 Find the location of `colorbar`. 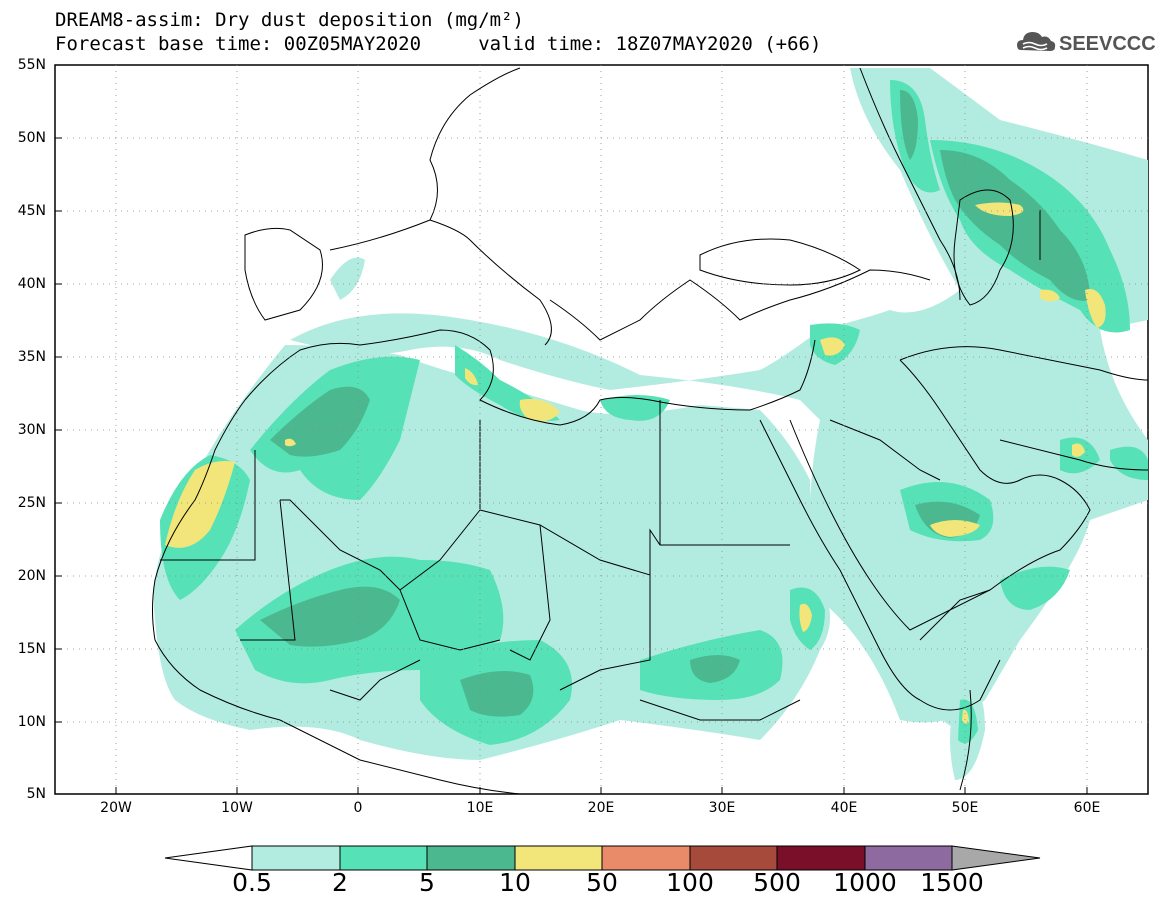

colorbar is located at coordinates (602, 858).